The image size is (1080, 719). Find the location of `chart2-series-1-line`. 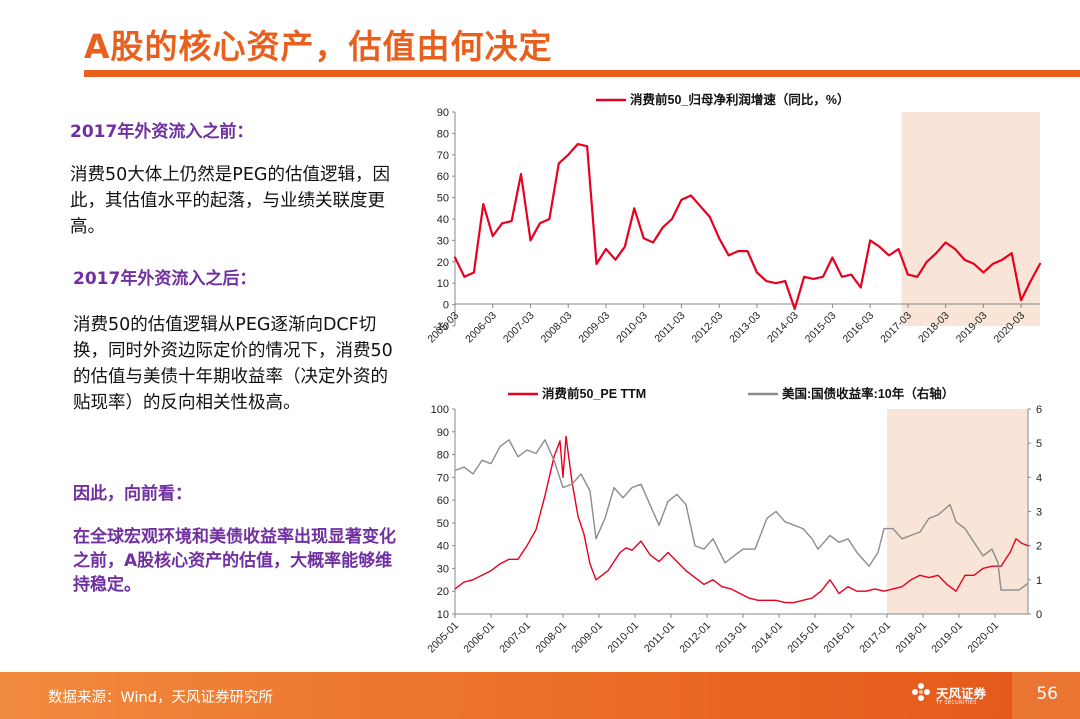

chart2-series-1-line is located at coordinates (741, 519).